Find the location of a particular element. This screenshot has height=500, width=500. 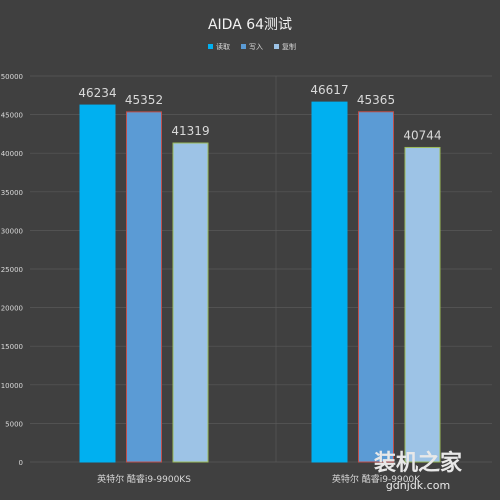

data-label-2-2: 45365 is located at coordinates (376, 100).